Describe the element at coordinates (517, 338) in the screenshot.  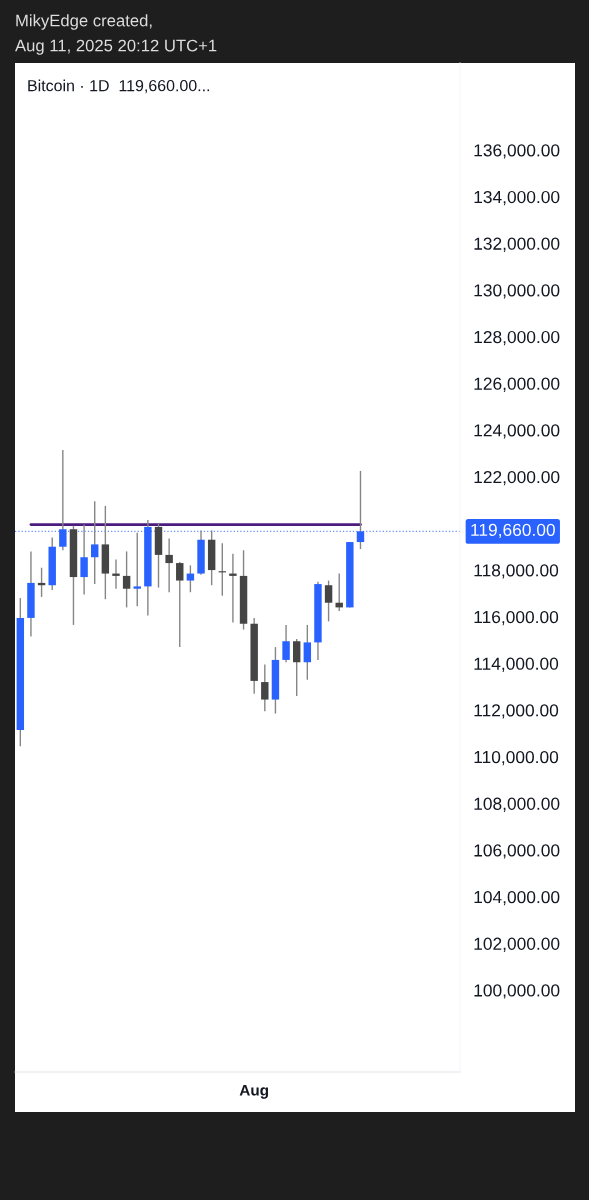
I see `y-tick-label: 128,000.00` at that location.